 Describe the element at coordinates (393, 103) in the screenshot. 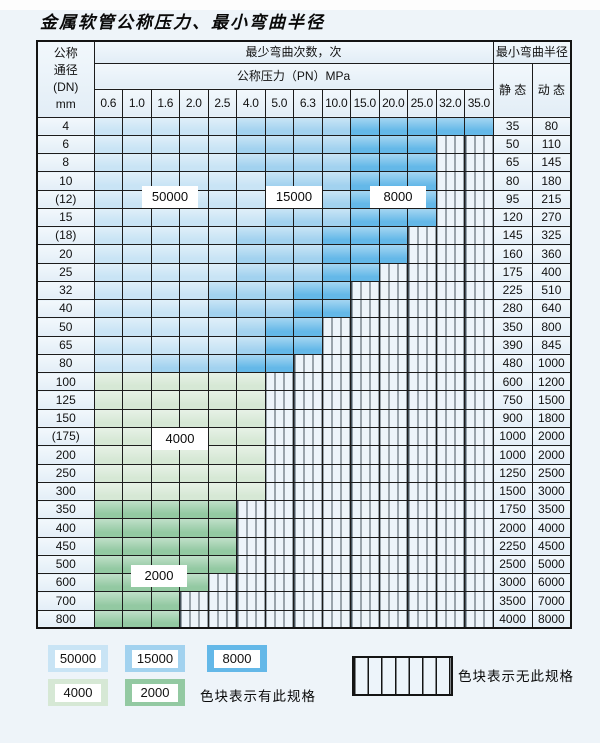

I see `pressure-column-header: 20.0` at that location.